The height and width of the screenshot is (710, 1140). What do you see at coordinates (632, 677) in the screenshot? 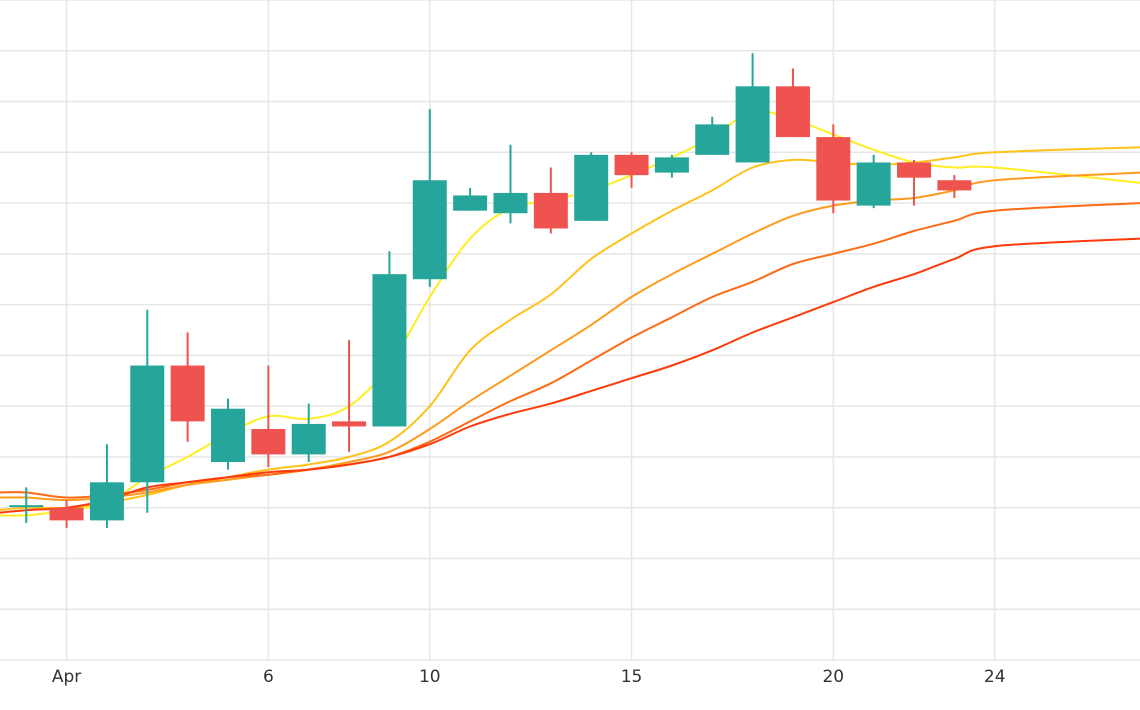
I see `x-tick-label: 15` at bounding box center [632, 677].